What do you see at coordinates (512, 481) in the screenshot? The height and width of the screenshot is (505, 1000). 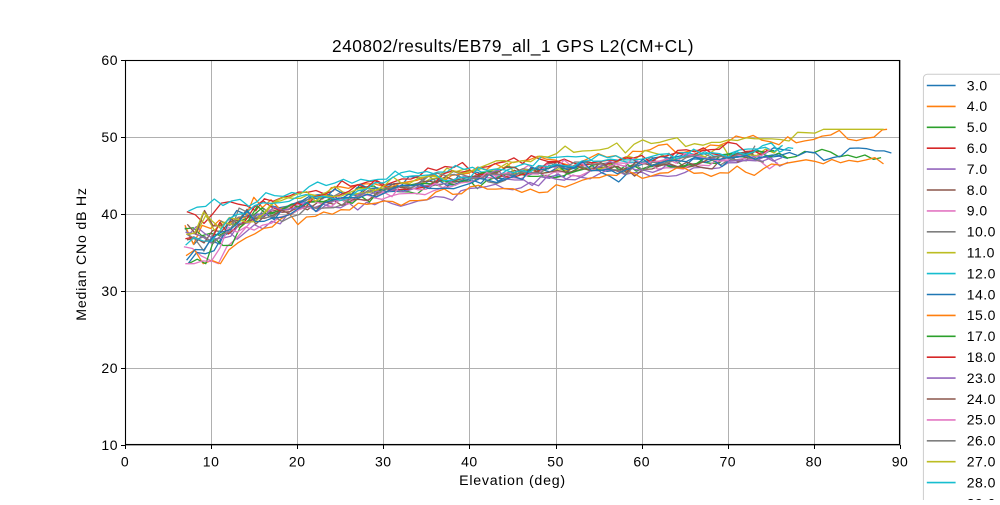 I see `svg-text: Elevation (deg)` at bounding box center [512, 481].